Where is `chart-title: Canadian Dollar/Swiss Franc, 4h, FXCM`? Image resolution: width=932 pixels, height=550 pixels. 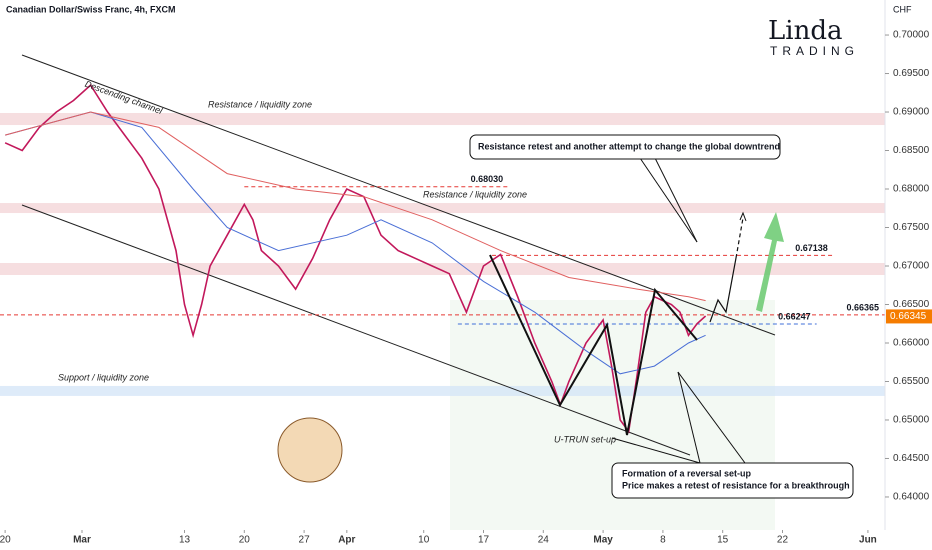
chart-title: Canadian Dollar/Swiss Franc, 4h, FXCM is located at coordinates (91, 9).